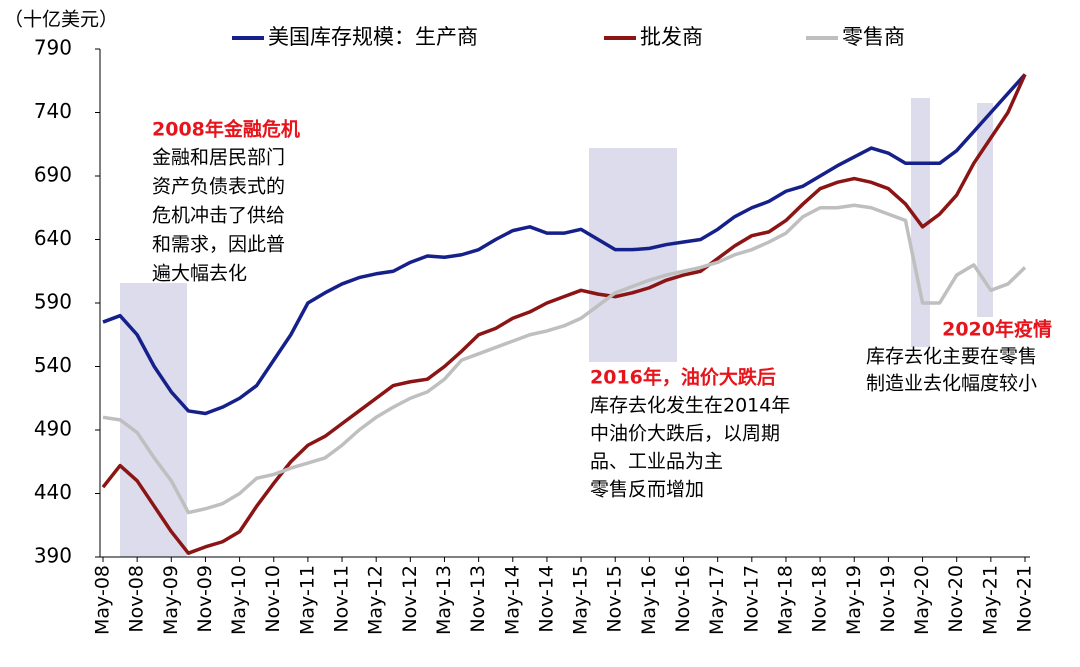 The height and width of the screenshot is (667, 1080). Describe the element at coordinates (717, 600) in the screenshot. I see `x-tick-label: May-17` at that location.